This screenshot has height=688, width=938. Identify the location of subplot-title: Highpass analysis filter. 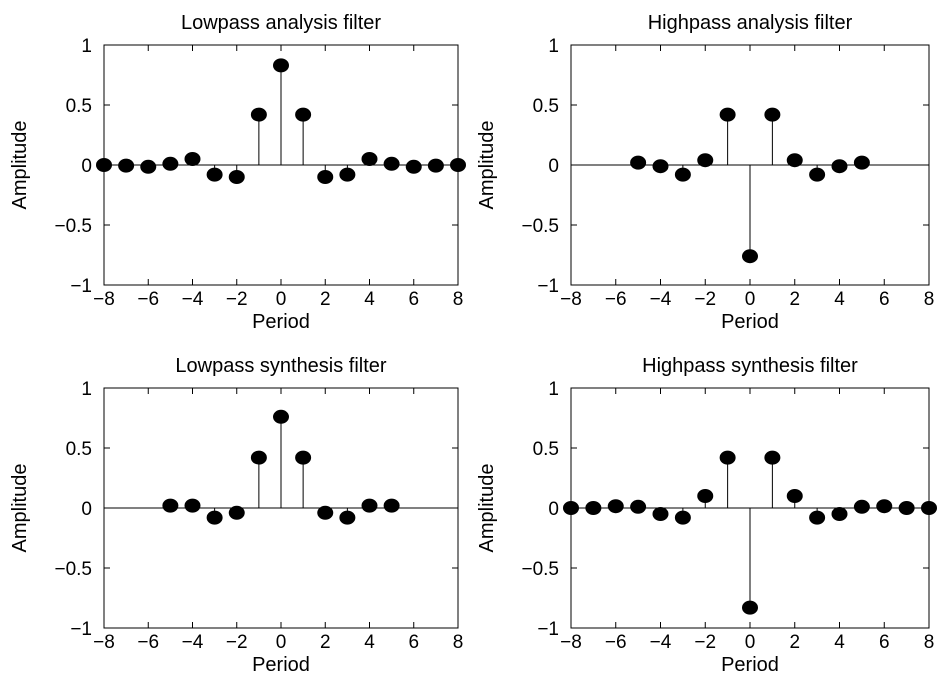
(750, 23).